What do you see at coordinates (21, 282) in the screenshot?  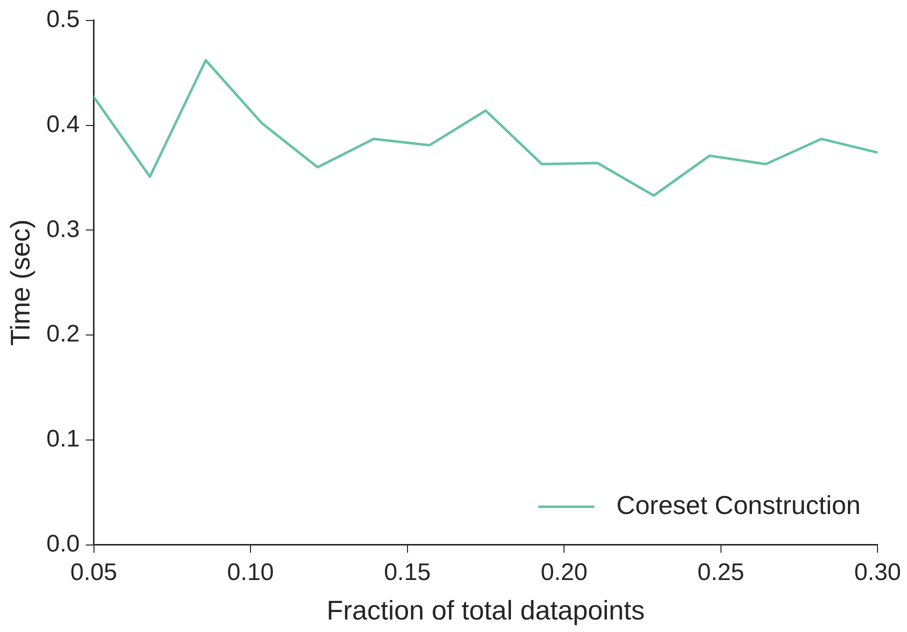 I see `y-axis-title: Time (sec)` at bounding box center [21, 282].